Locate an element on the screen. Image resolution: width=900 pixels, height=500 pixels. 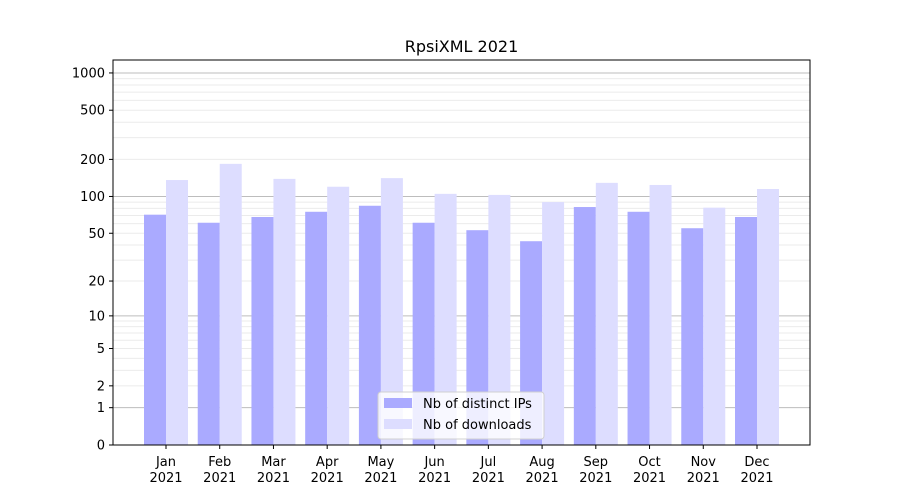
legend-box is located at coordinates (461, 415).